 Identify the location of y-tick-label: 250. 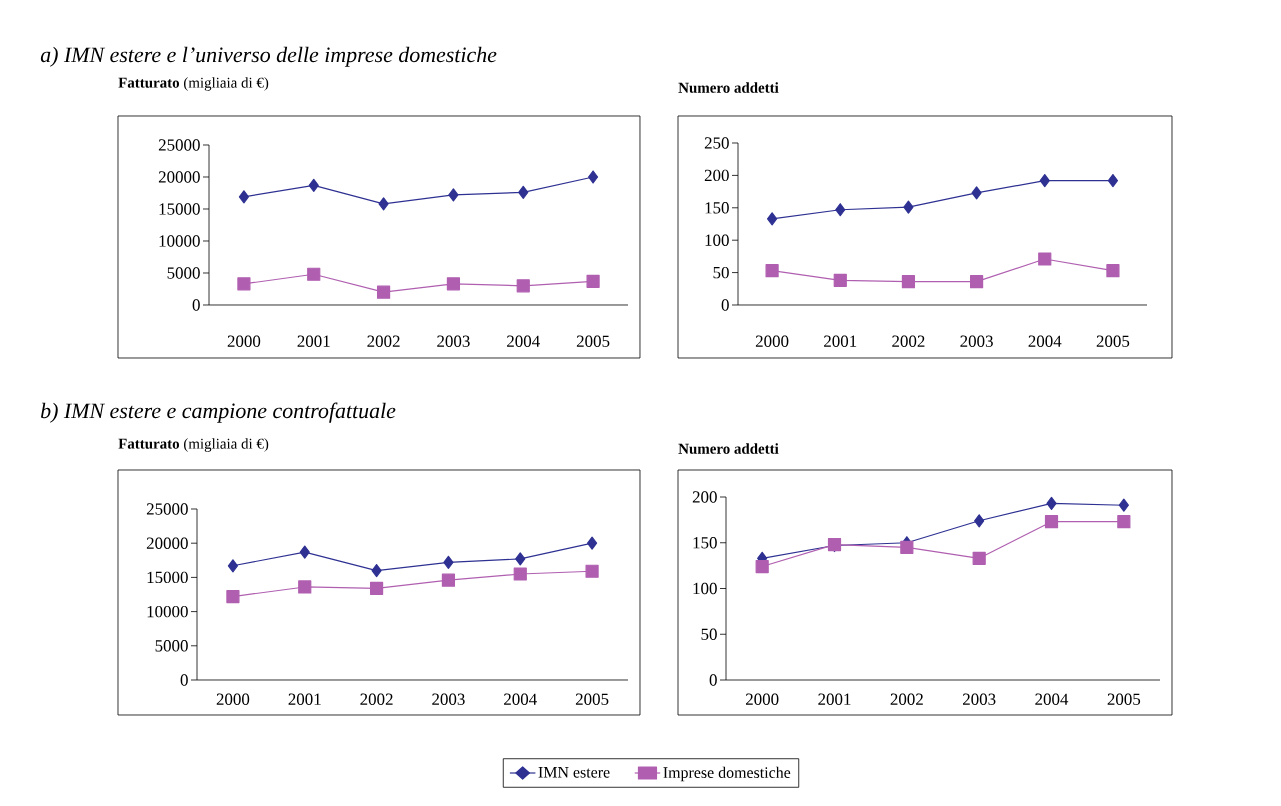
(716, 143).